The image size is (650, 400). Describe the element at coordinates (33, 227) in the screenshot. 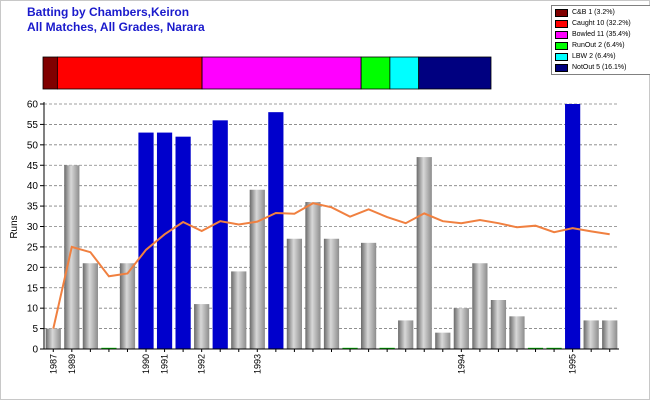

I see `y-tick-label: 30` at that location.